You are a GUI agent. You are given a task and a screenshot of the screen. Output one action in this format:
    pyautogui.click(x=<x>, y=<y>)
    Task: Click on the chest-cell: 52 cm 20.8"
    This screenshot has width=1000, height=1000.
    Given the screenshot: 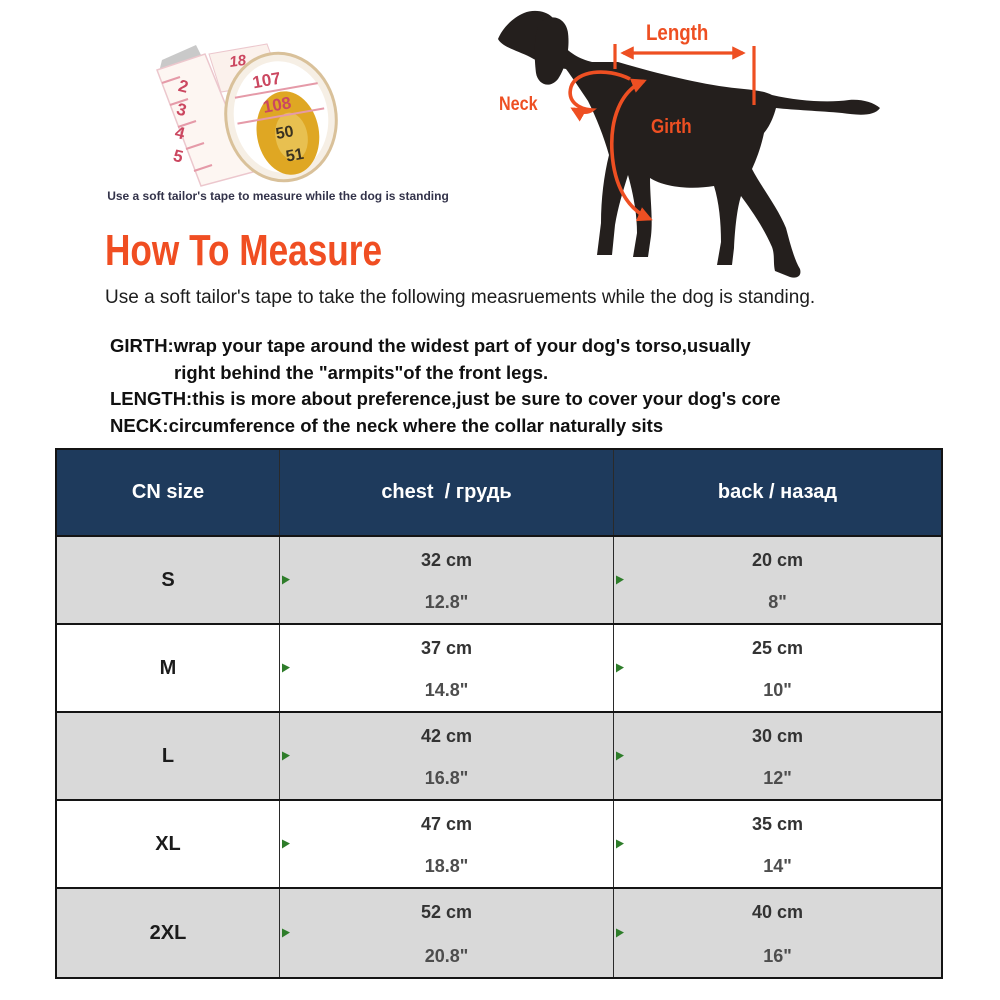 What is the action you would take?
    pyautogui.click(x=447, y=933)
    